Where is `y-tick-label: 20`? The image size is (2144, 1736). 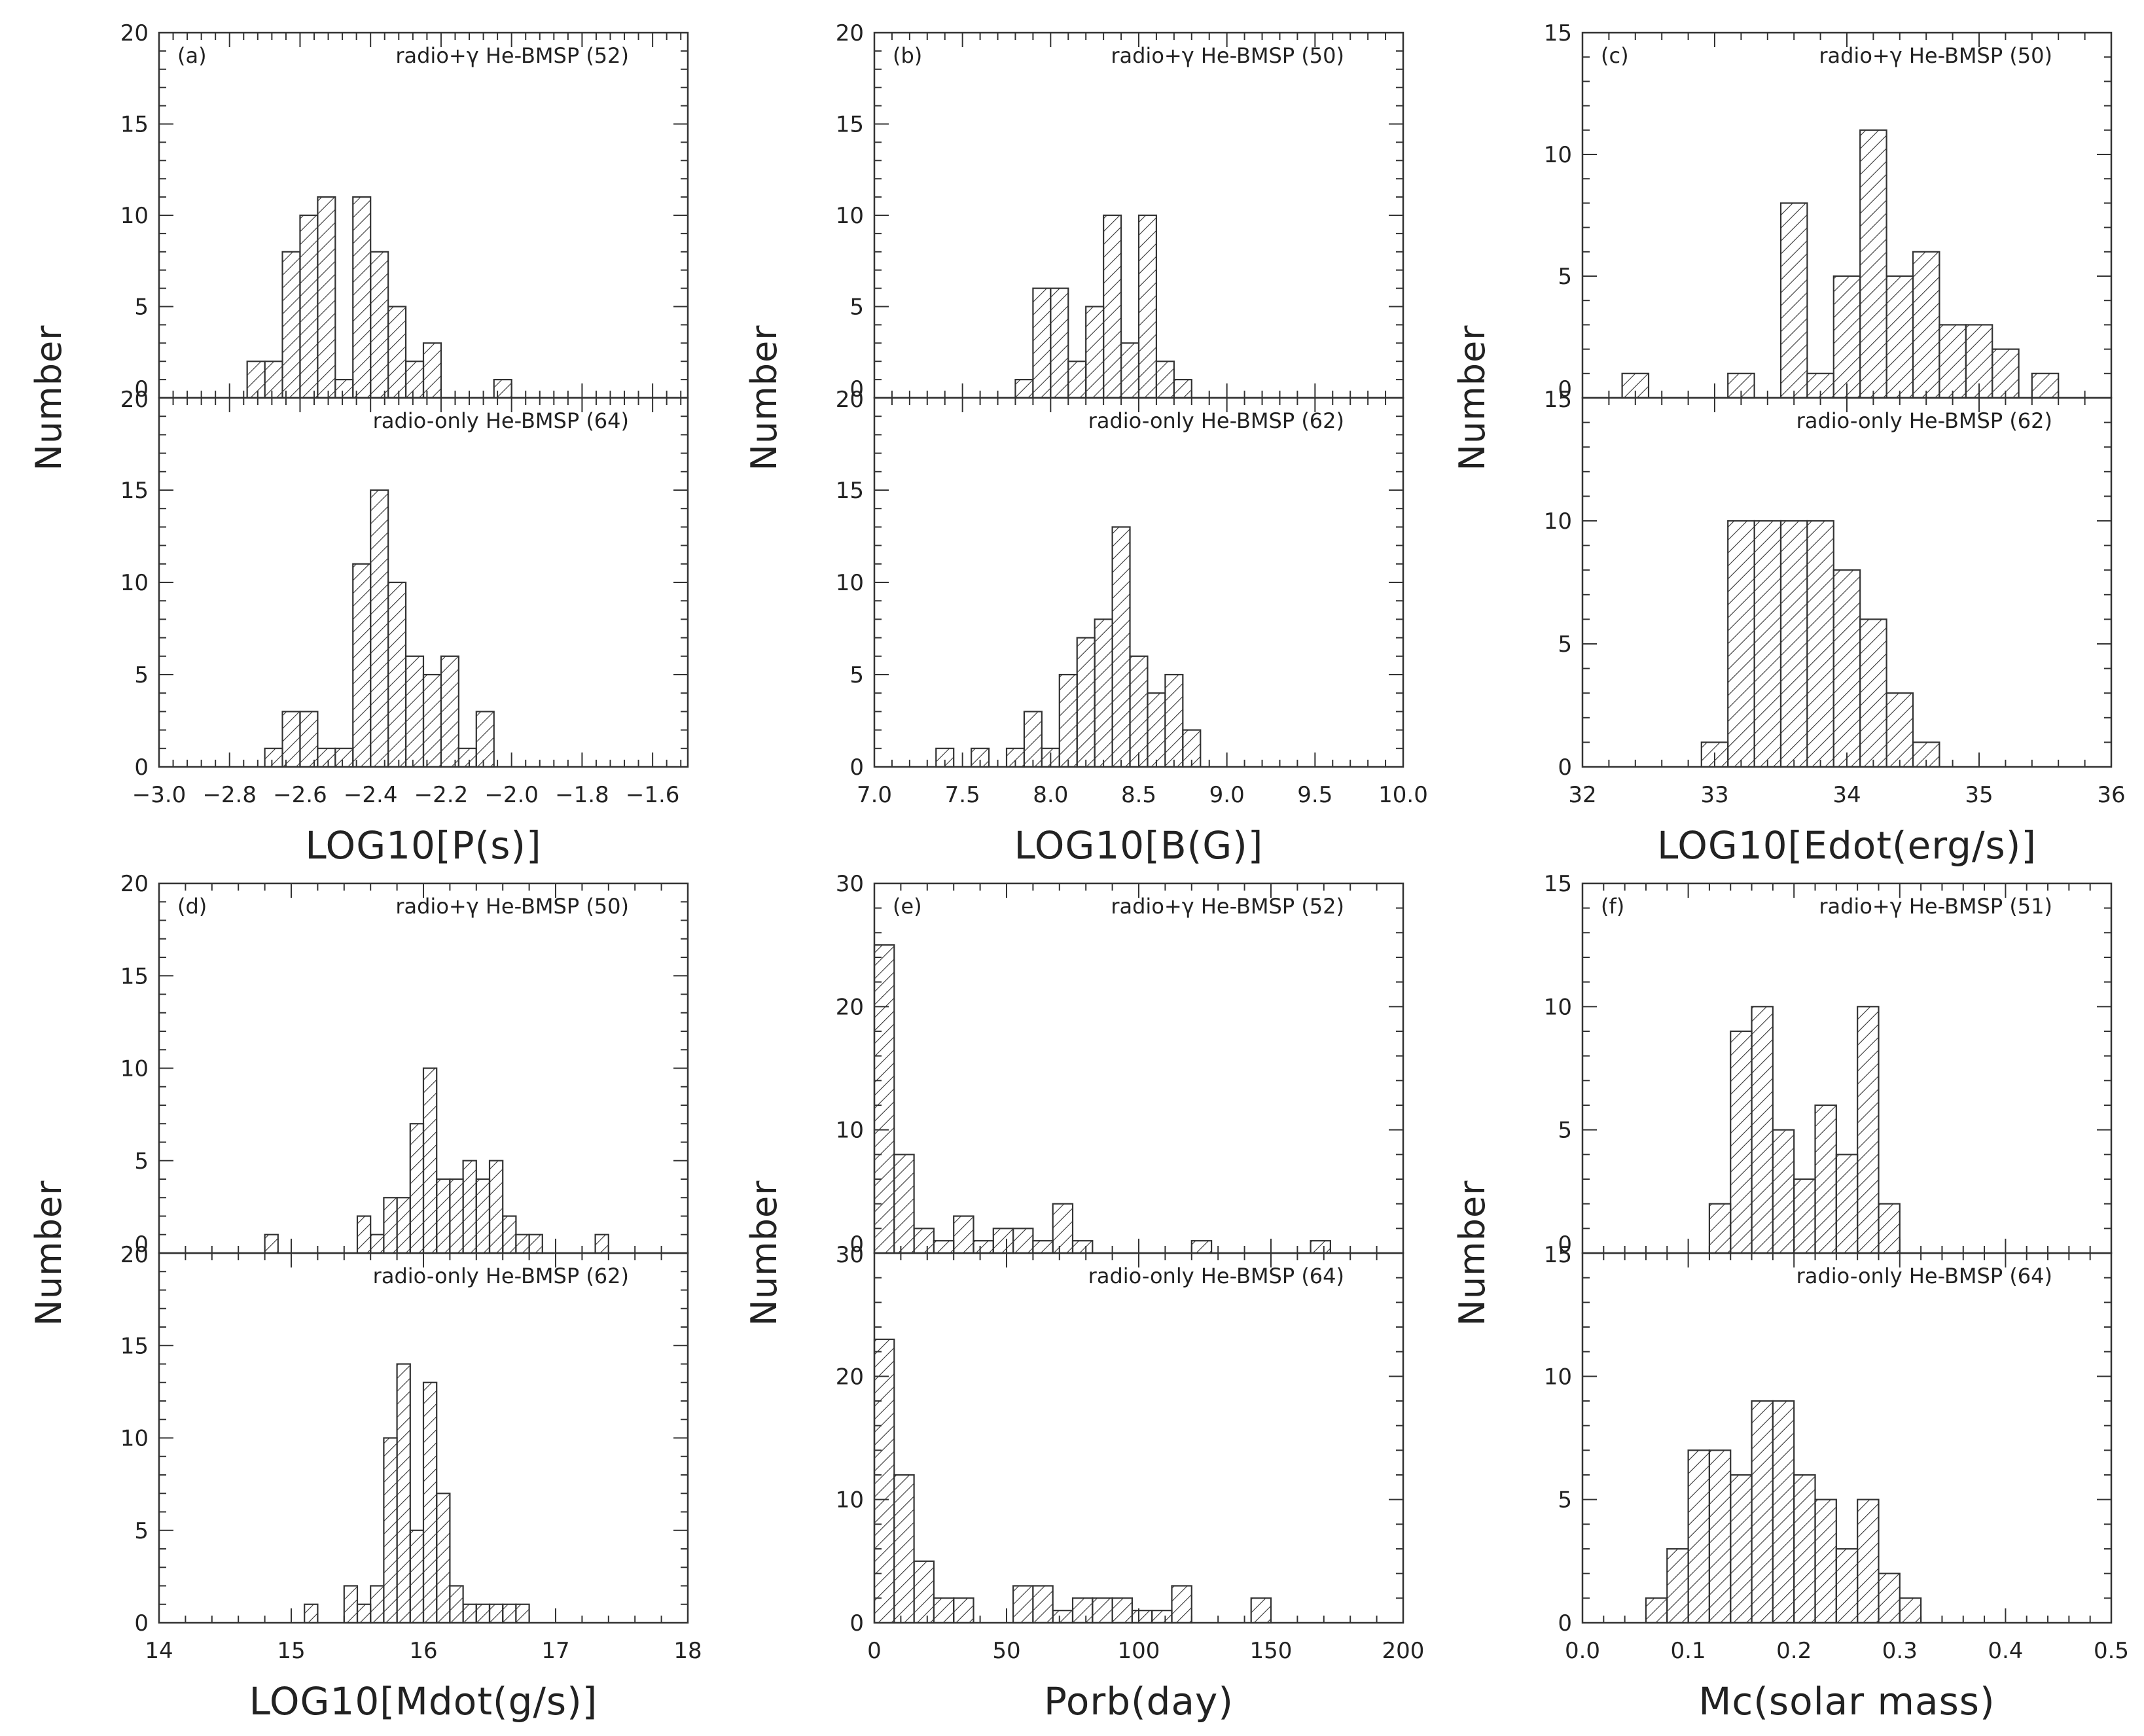 y-tick-label: 20 is located at coordinates (850, 400).